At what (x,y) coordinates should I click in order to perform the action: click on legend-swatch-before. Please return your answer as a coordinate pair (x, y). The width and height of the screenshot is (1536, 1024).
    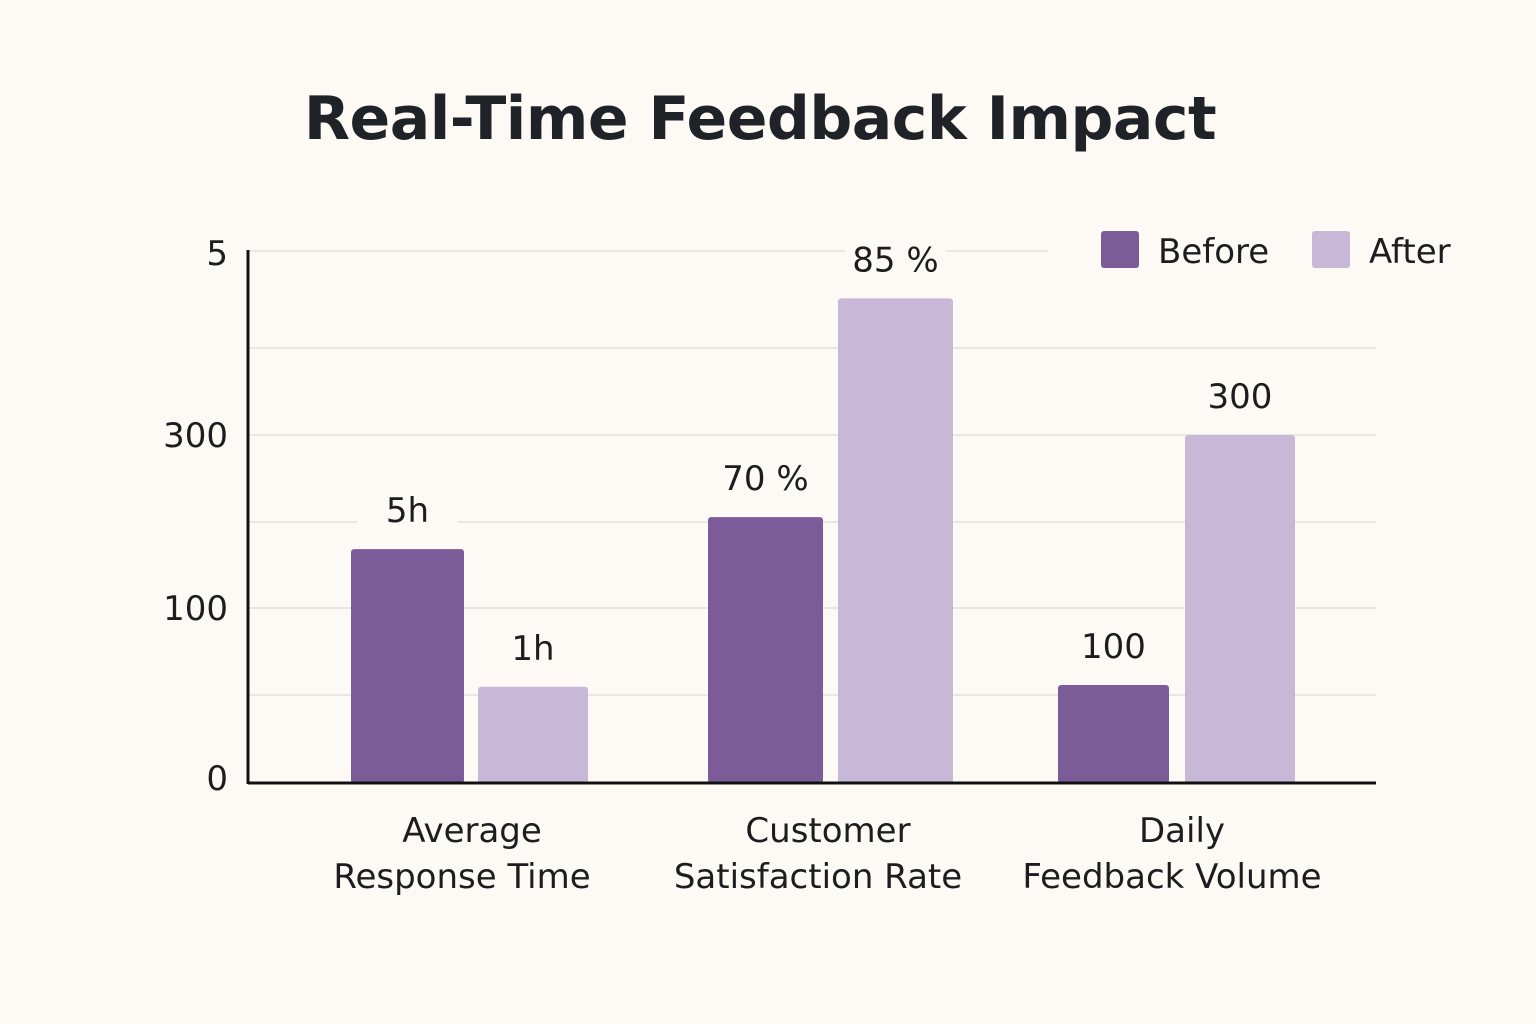
    Looking at the image, I should click on (1120, 249).